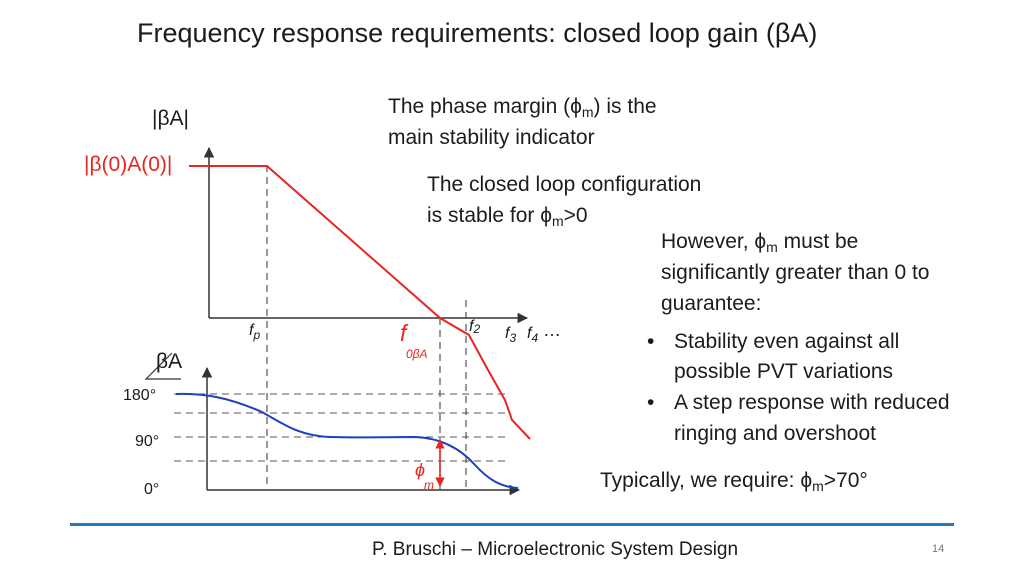 The image size is (1024, 576). Describe the element at coordinates (795, 272) in the screenshot. I see `however-note-line2: significantly greater than 0 to` at that location.